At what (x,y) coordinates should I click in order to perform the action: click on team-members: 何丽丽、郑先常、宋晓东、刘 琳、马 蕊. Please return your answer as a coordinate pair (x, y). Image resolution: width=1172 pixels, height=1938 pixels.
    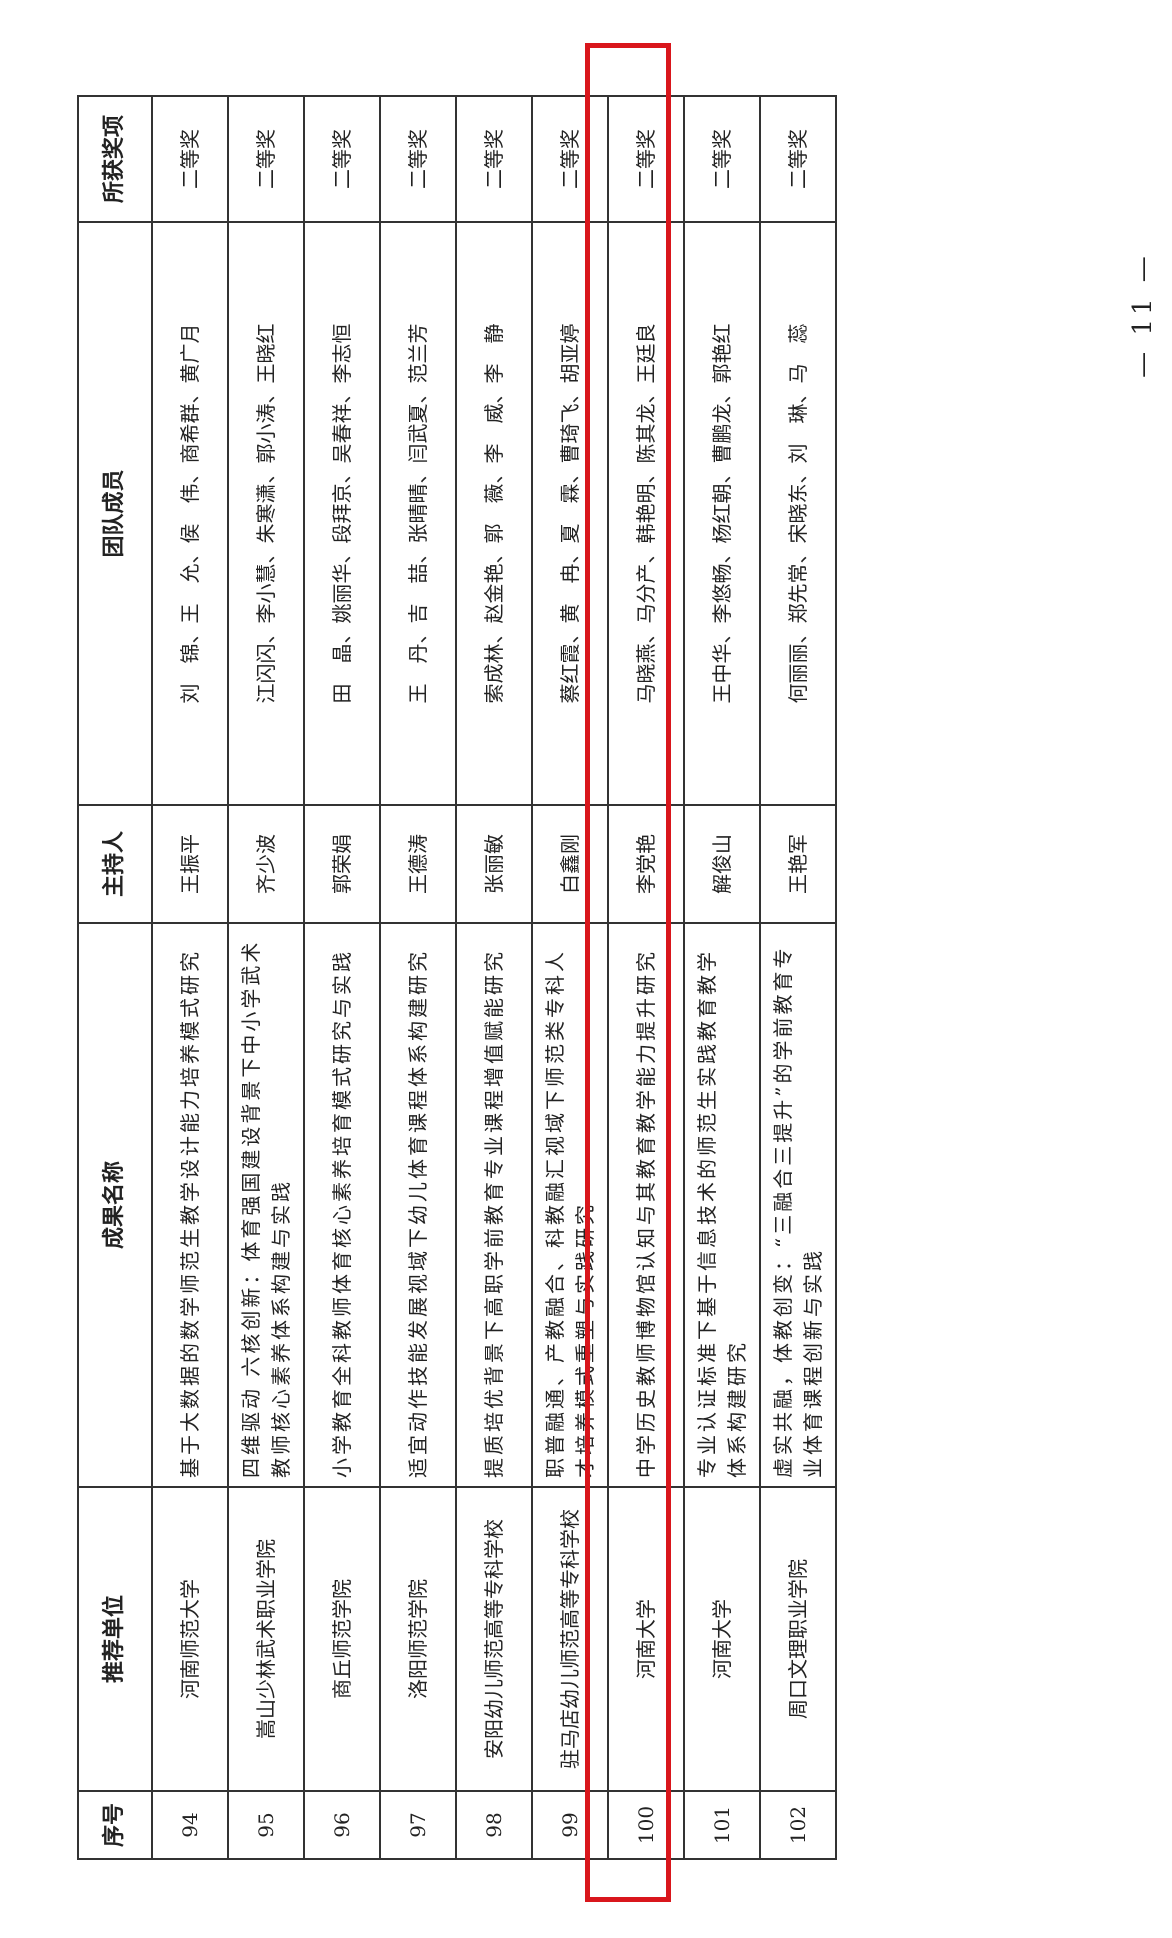
    Looking at the image, I should click on (798, 513).